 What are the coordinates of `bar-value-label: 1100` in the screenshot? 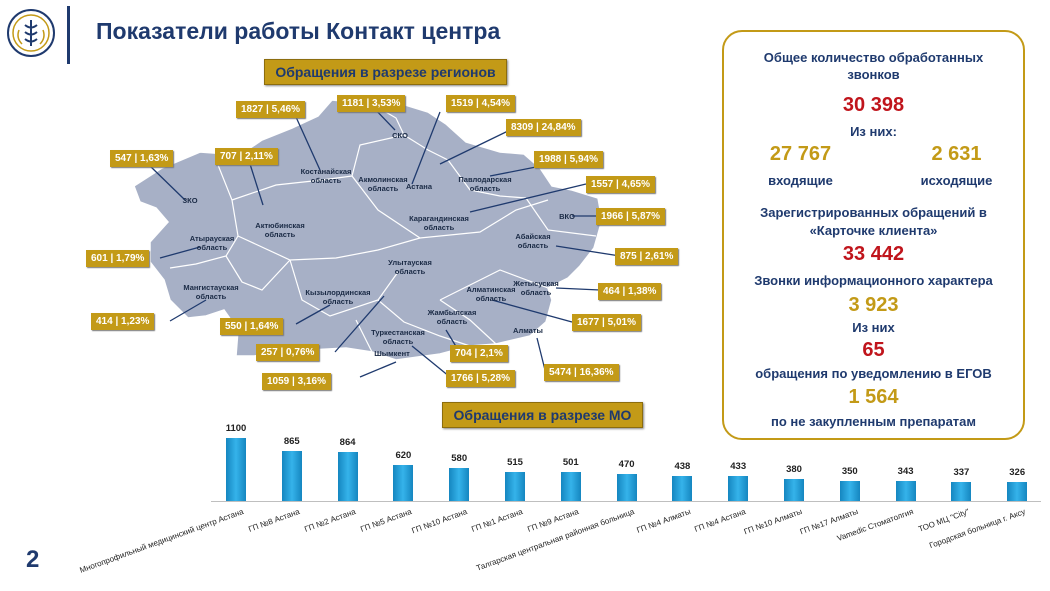 It's located at (236, 428).